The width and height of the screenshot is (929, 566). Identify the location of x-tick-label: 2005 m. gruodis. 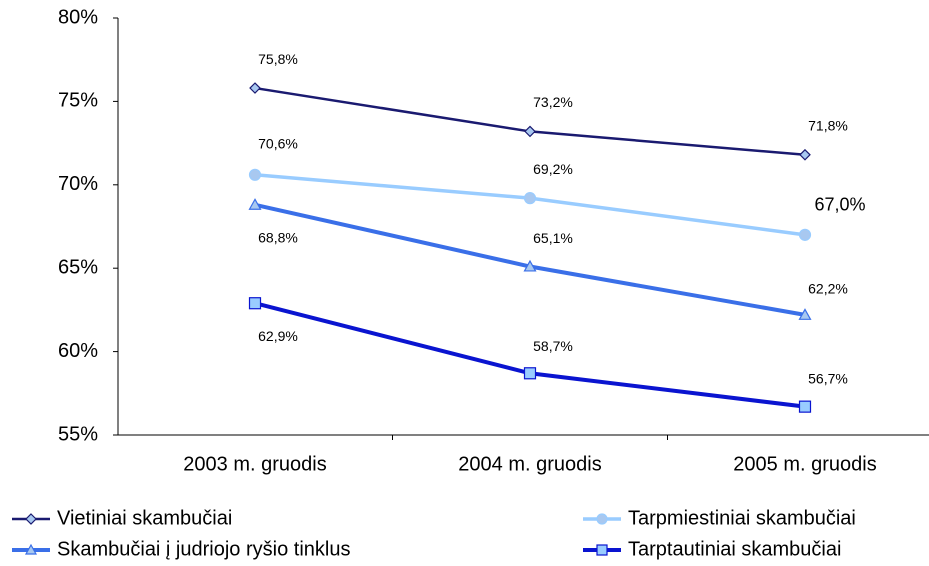
(804, 464).